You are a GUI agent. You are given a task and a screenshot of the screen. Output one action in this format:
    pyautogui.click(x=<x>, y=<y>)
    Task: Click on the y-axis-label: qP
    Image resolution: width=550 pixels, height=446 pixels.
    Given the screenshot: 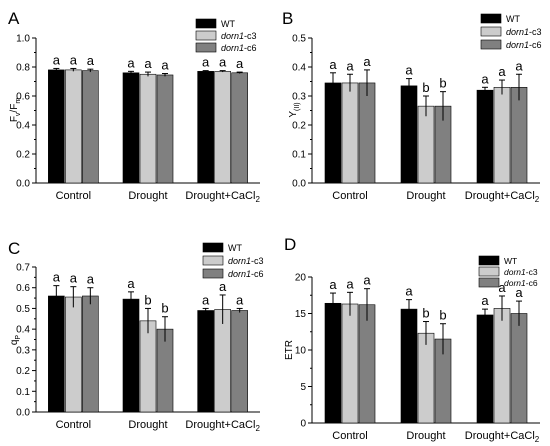 What is the action you would take?
    pyautogui.click(x=15, y=340)
    